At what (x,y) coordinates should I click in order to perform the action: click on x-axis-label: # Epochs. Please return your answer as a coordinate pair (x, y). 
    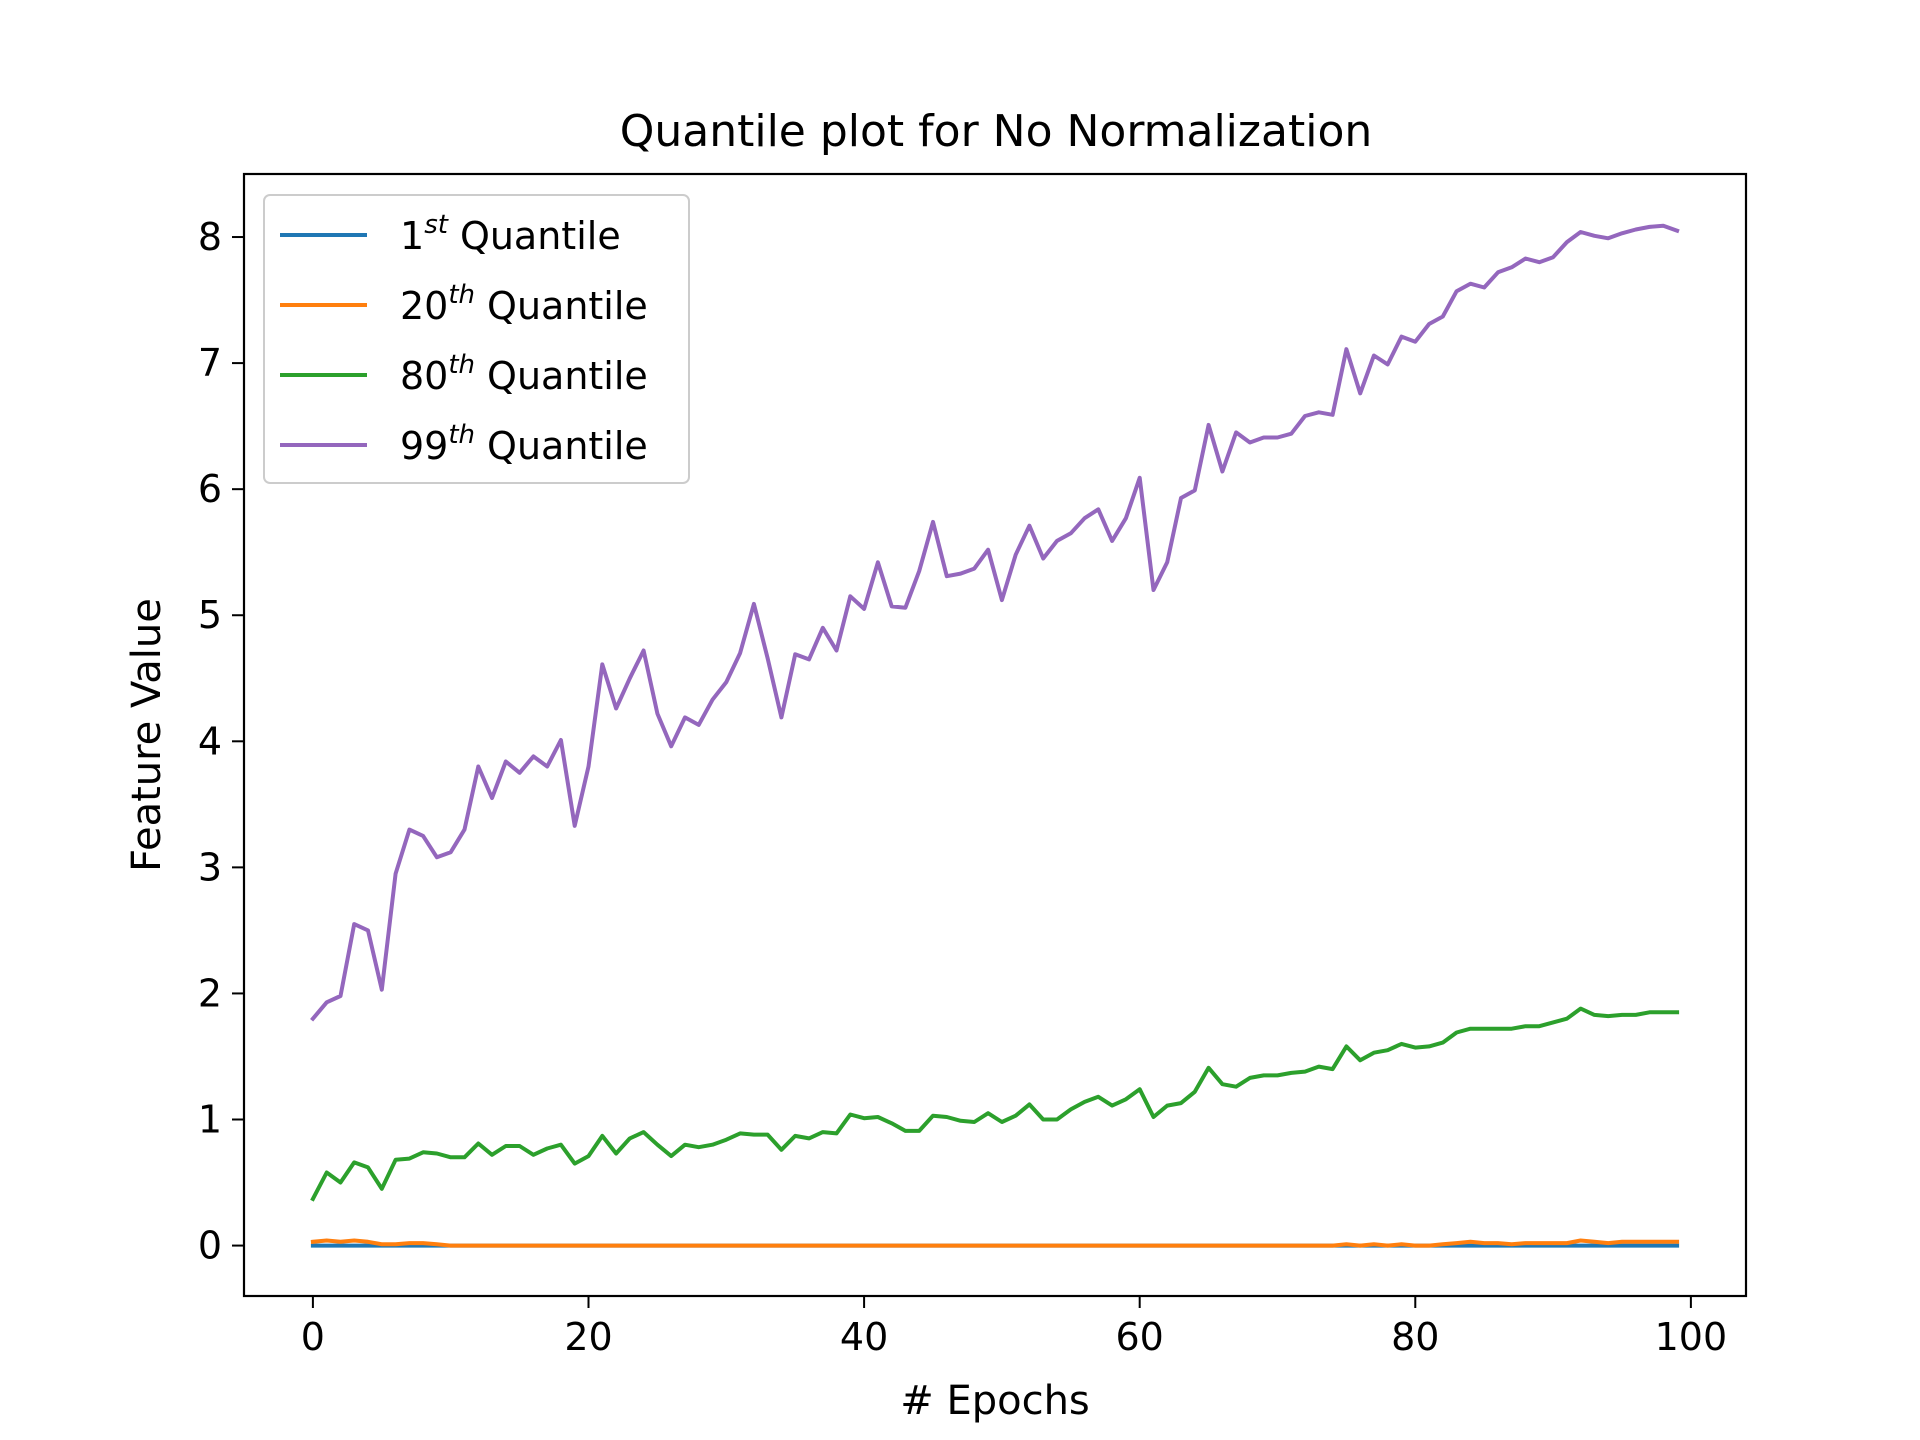
    Looking at the image, I should click on (995, 1401).